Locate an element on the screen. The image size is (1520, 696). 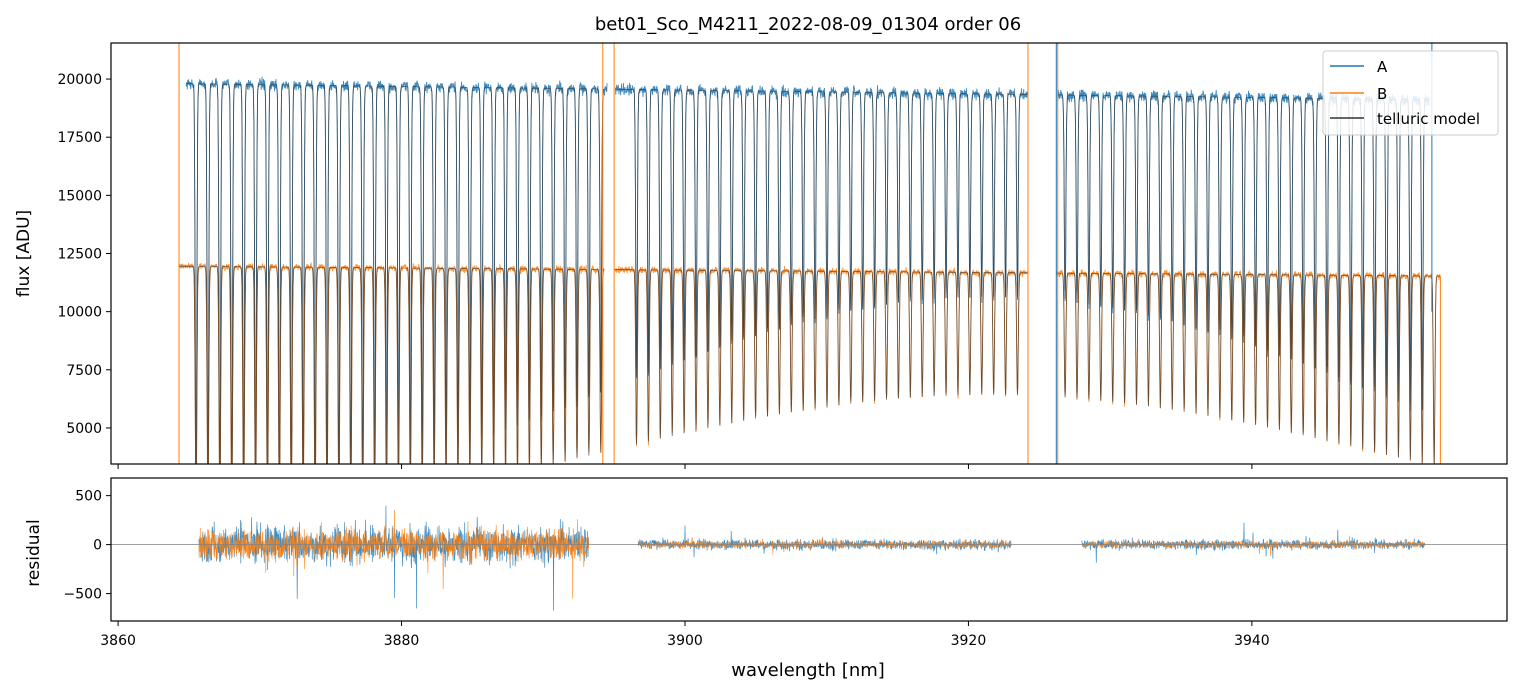
legend: A B telluric model is located at coordinates (1410, 93).